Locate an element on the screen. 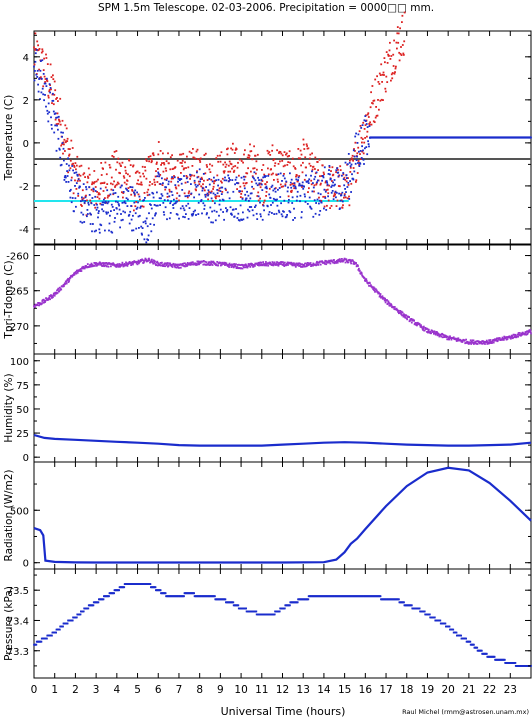 This screenshot has height=719, width=532. y-axis-label: Temperature (C) is located at coordinates (9, 138).